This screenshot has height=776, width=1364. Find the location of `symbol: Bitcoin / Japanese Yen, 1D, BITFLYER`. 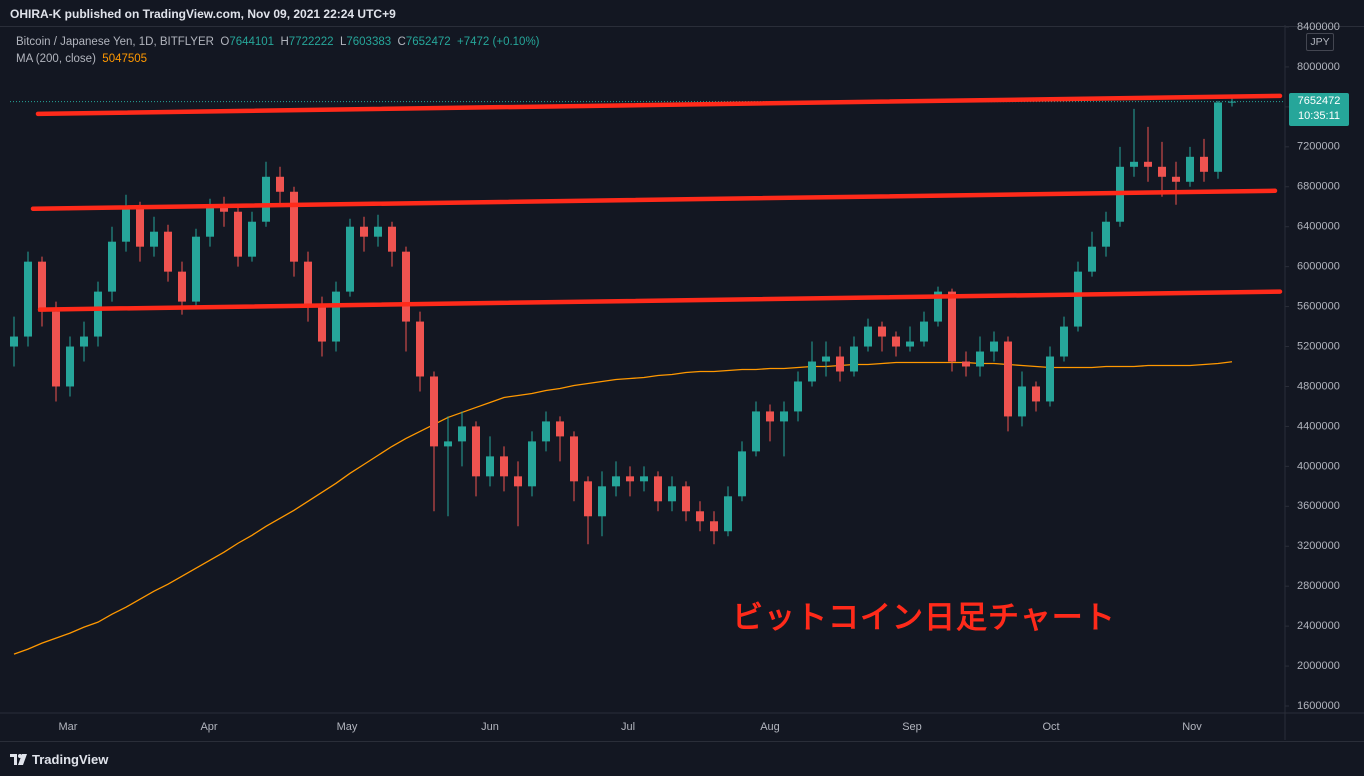

symbol: Bitcoin / Japanese Yen, 1D, BITFLYER is located at coordinates (115, 42).